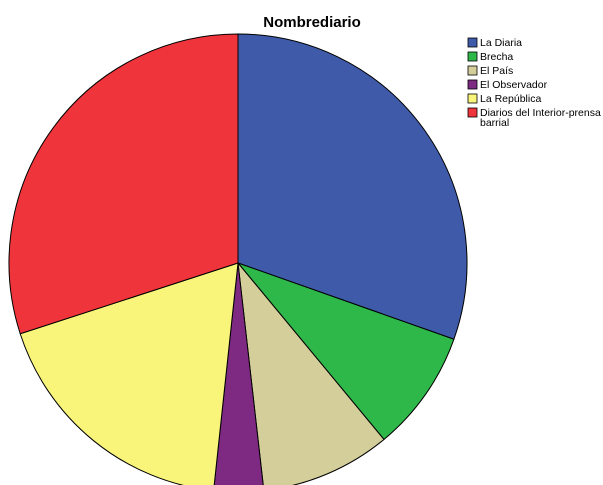 The height and width of the screenshot is (485, 603). What do you see at coordinates (501, 43) in the screenshot?
I see `legend-label: La Diaria` at bounding box center [501, 43].